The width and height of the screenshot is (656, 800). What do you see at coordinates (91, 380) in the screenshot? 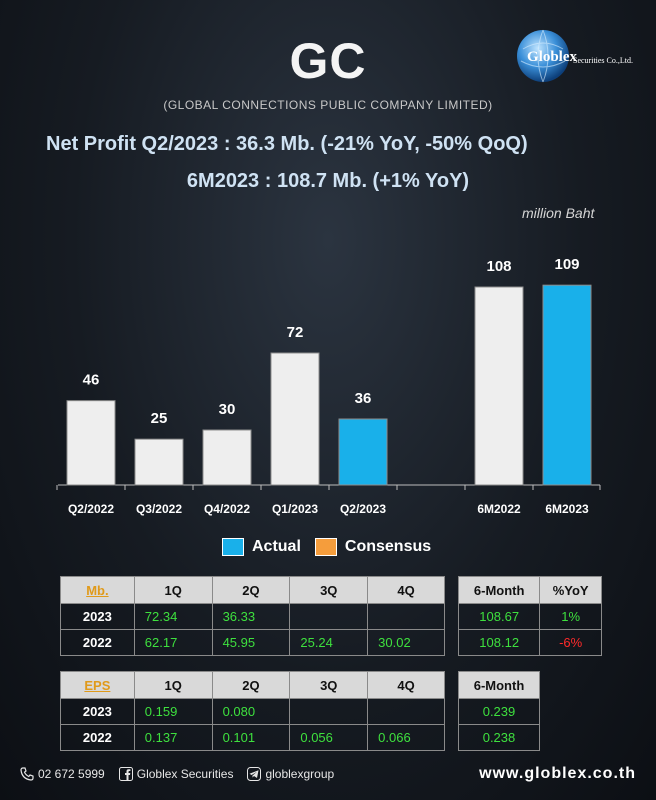
I see `data-label-Q2-2022: 46` at bounding box center [91, 380].